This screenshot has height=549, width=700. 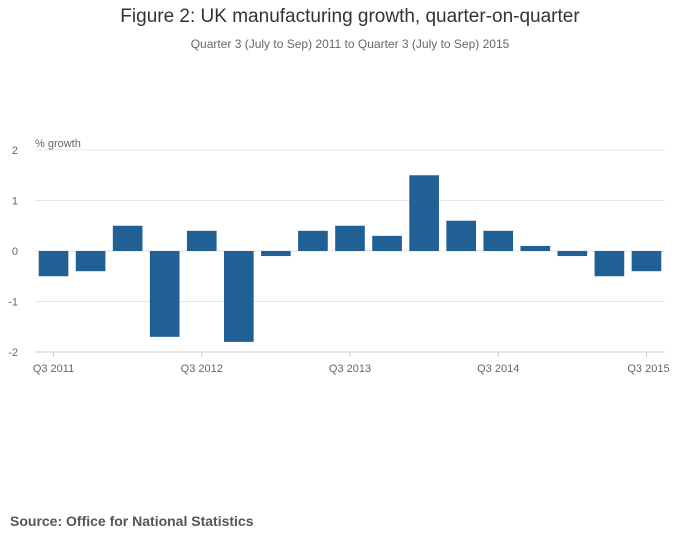 I want to click on bar: Q2 2014: 0.6, so click(x=461, y=235).